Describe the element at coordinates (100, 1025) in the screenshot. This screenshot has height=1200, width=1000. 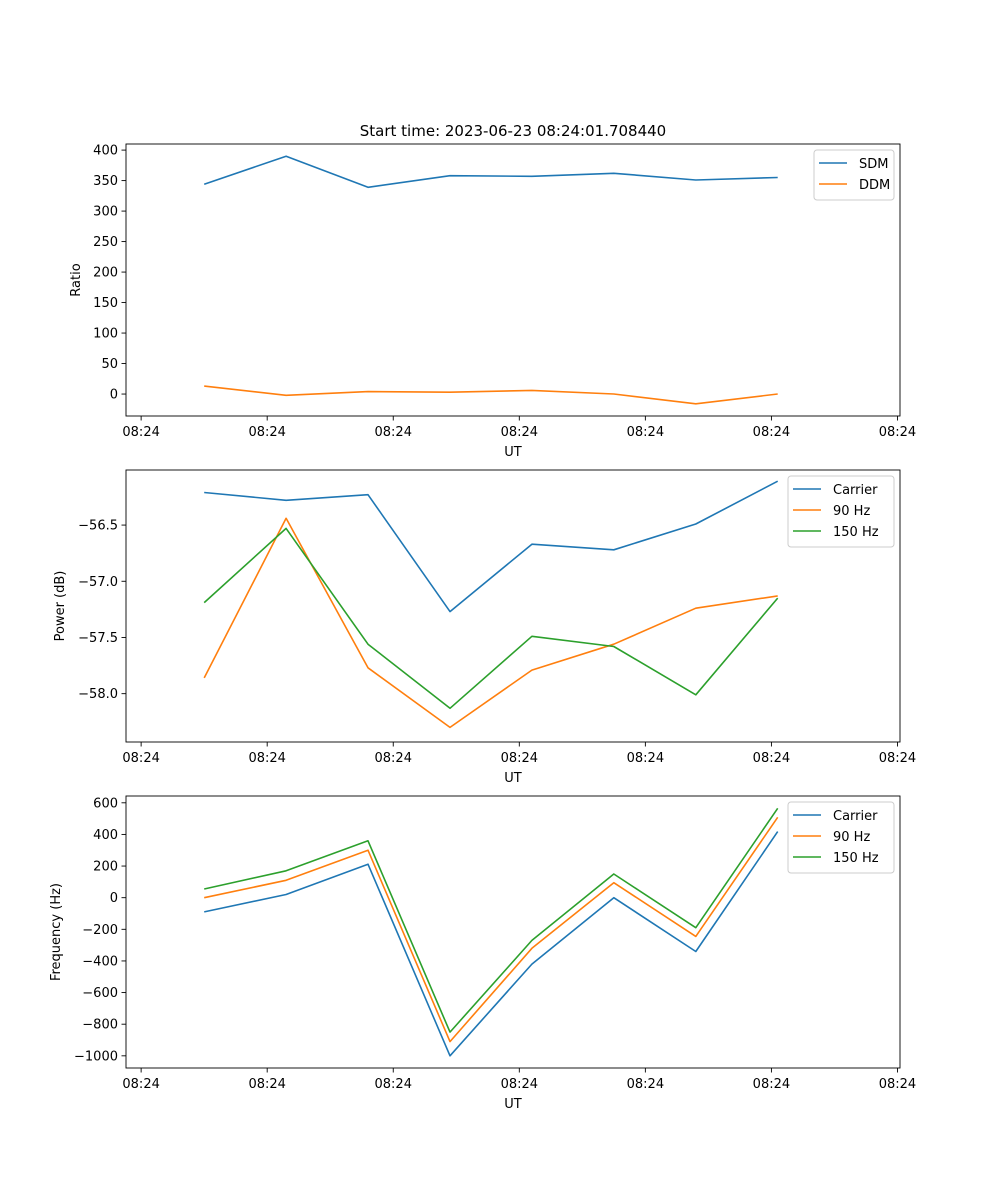
I see `y-tick-label: −800` at that location.